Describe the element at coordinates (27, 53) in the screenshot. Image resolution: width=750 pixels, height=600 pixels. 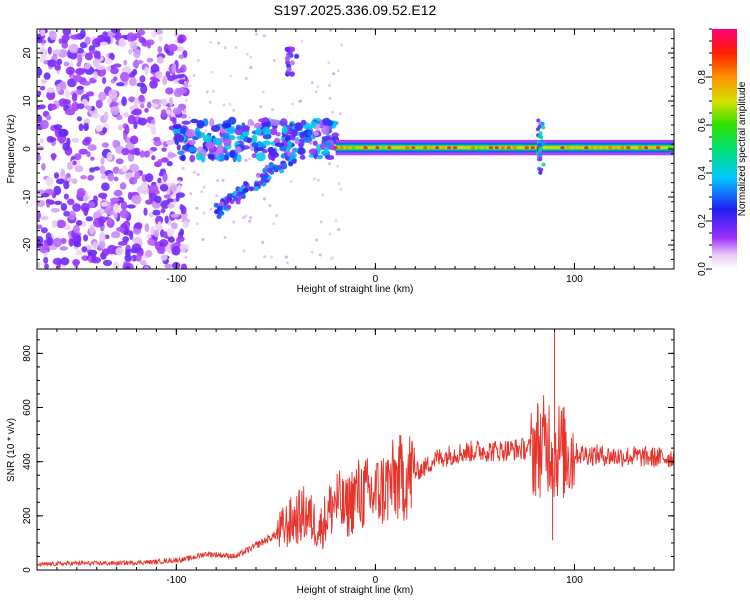
I see `y-tick-label: 20` at that location.